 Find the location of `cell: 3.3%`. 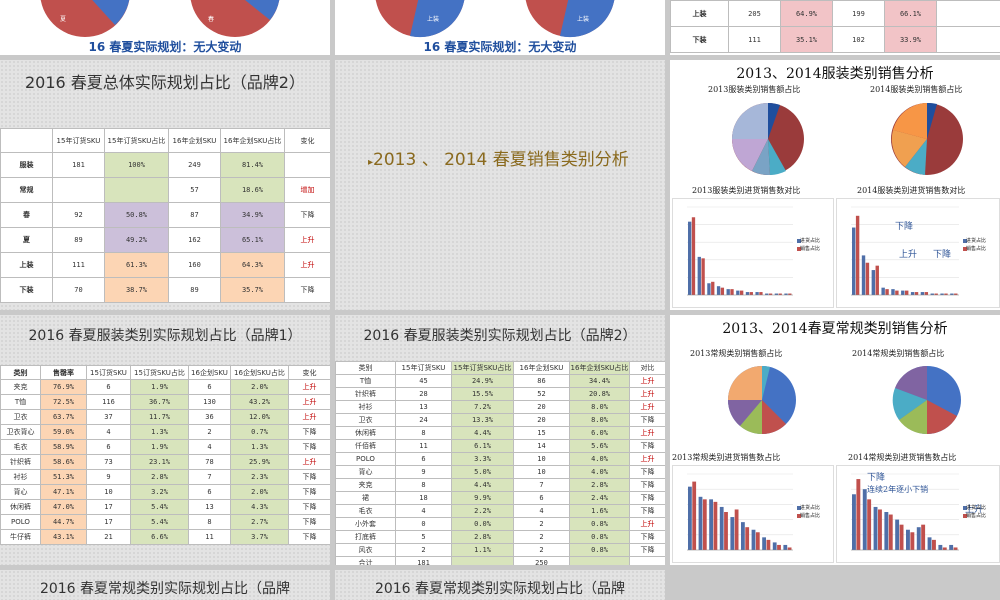

cell: 3.3% is located at coordinates (482, 459).